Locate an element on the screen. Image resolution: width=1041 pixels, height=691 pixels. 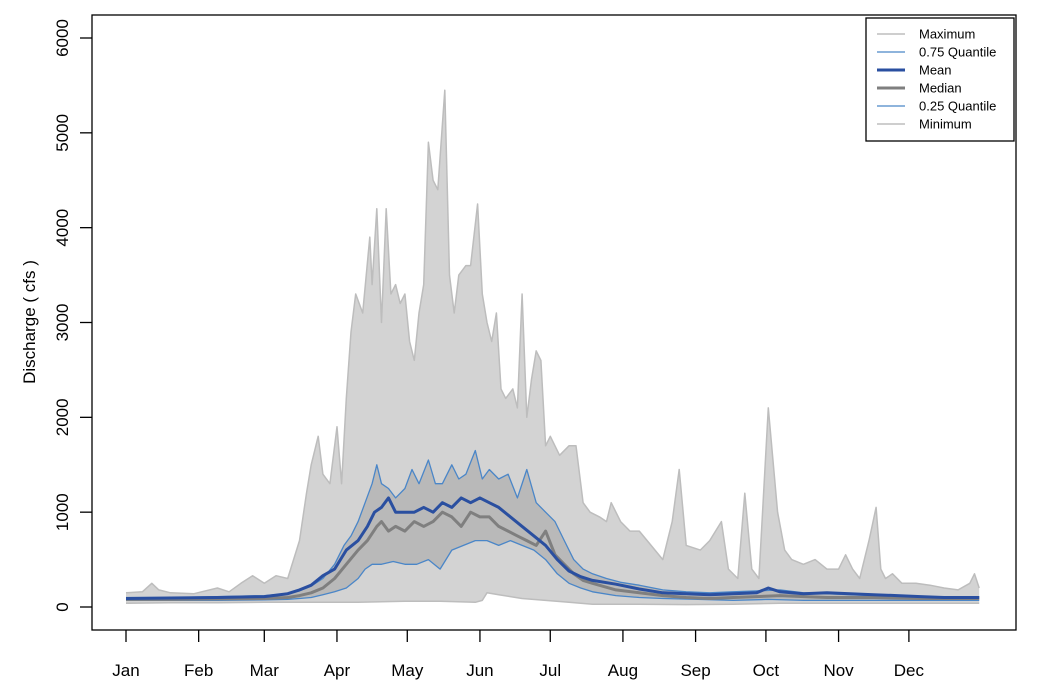
legend-label-min: Minimum is located at coordinates (945, 124).